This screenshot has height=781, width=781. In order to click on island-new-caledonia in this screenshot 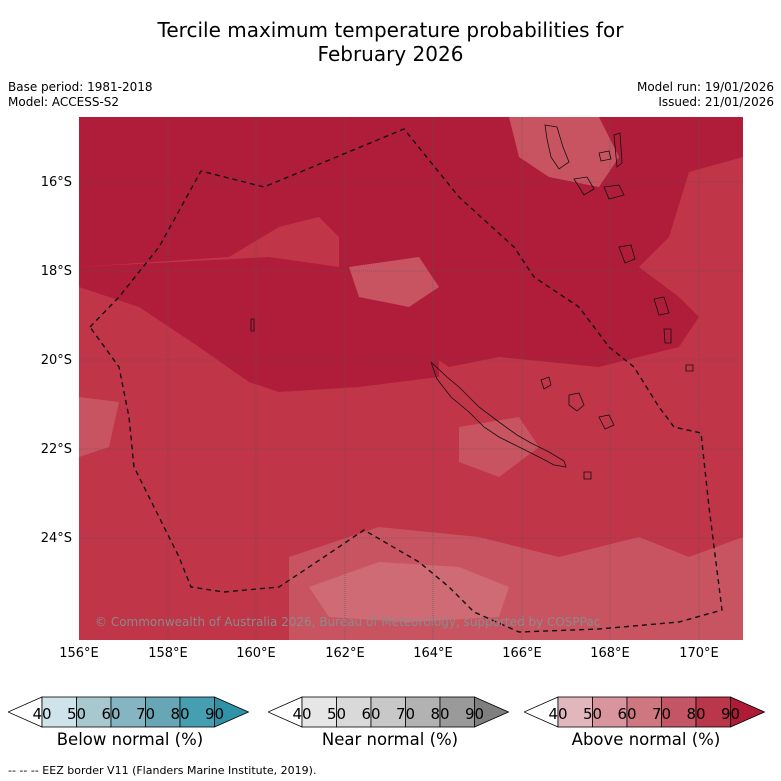, I will do `click(498, 414)`.